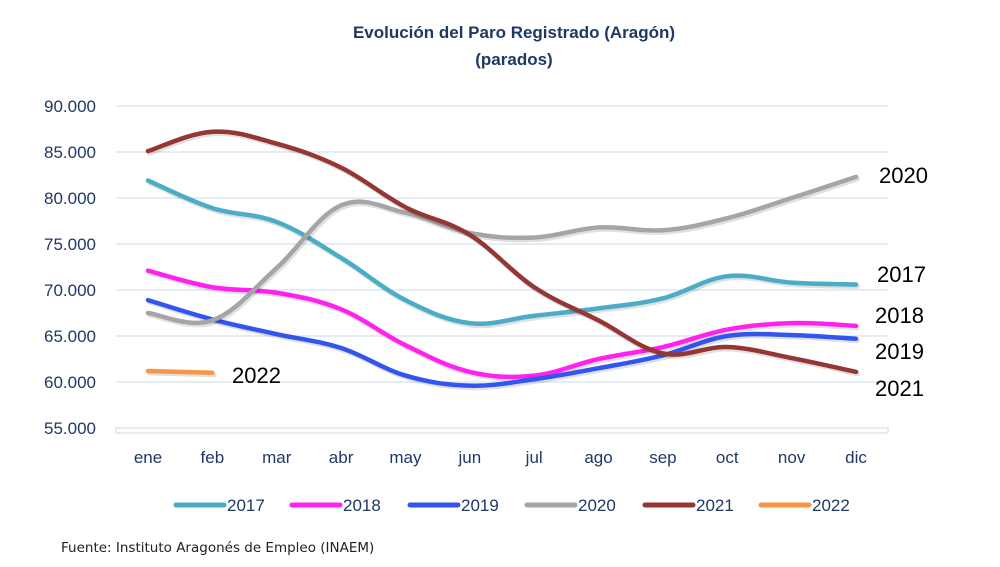 This screenshot has height=567, width=1000. I want to click on y-tick-label: 75.000, so click(70, 244).